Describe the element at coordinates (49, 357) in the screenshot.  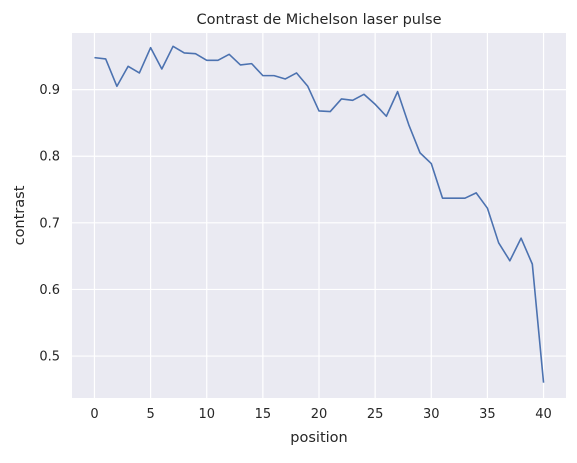
I see `y-tick-label: 0.5` at that location.